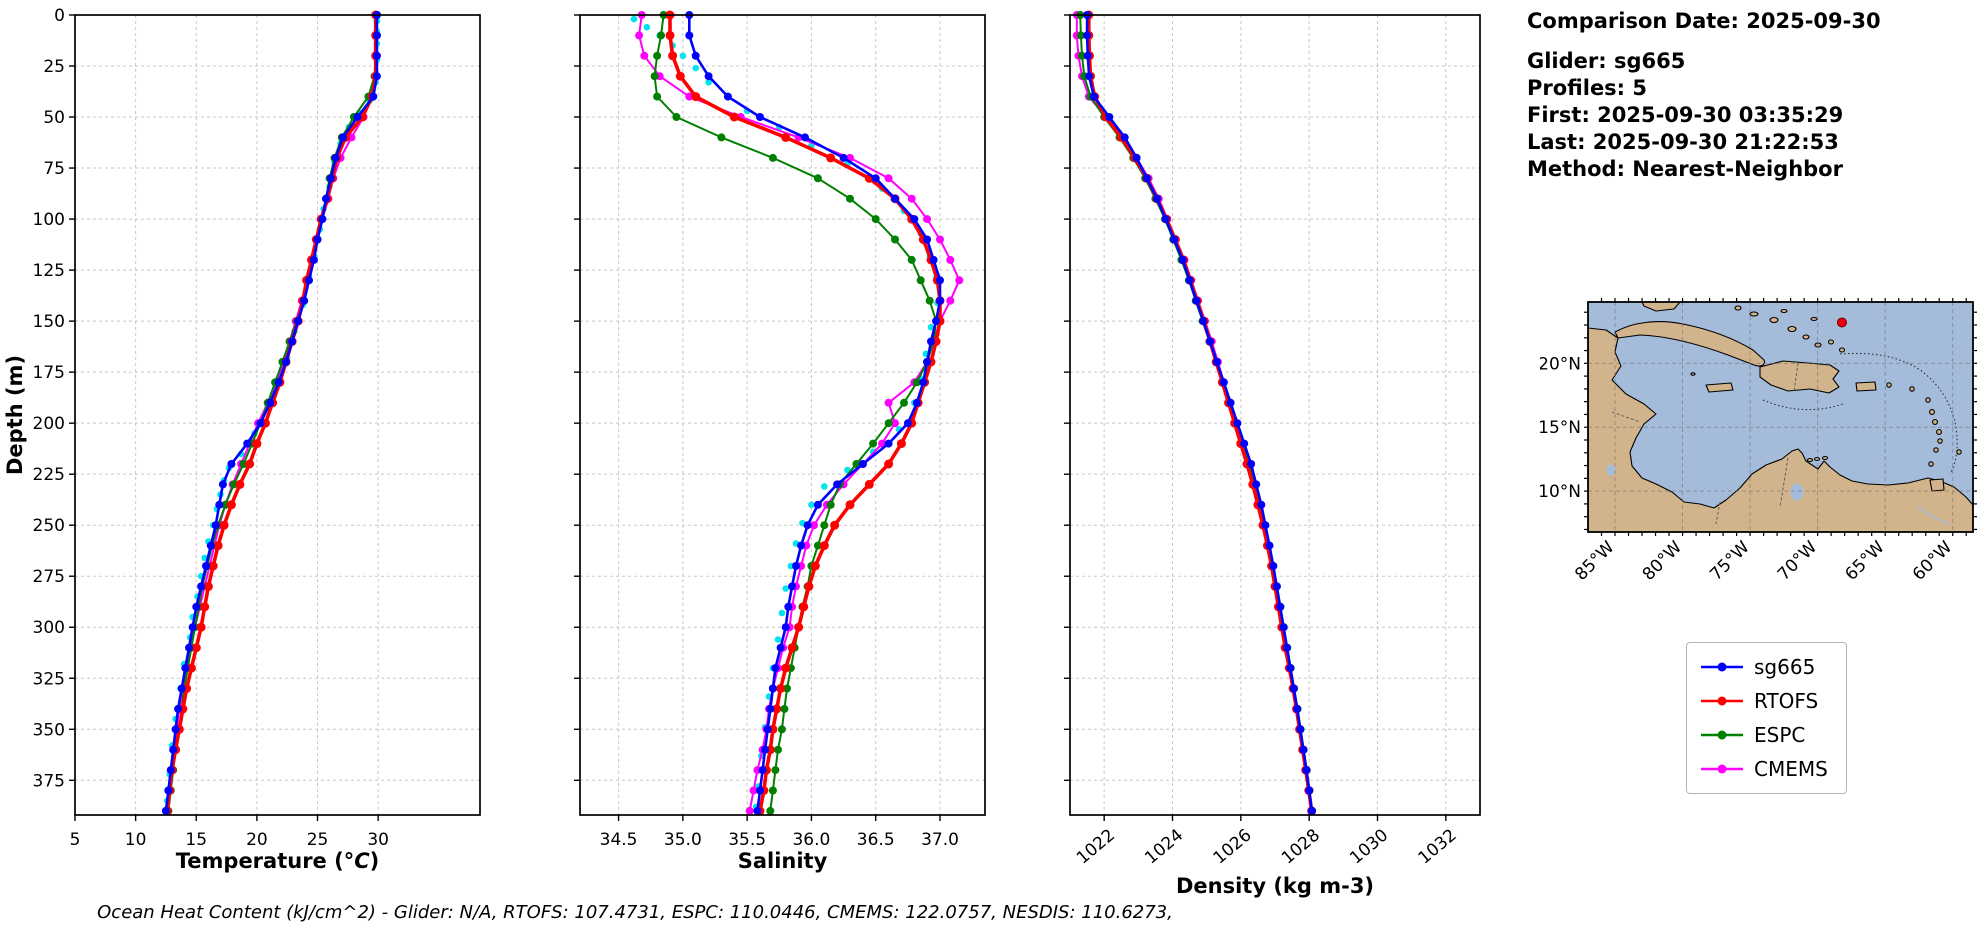  Describe the element at coordinates (1924, 424) in the screenshot. I see `lesser-antilles` at that location.